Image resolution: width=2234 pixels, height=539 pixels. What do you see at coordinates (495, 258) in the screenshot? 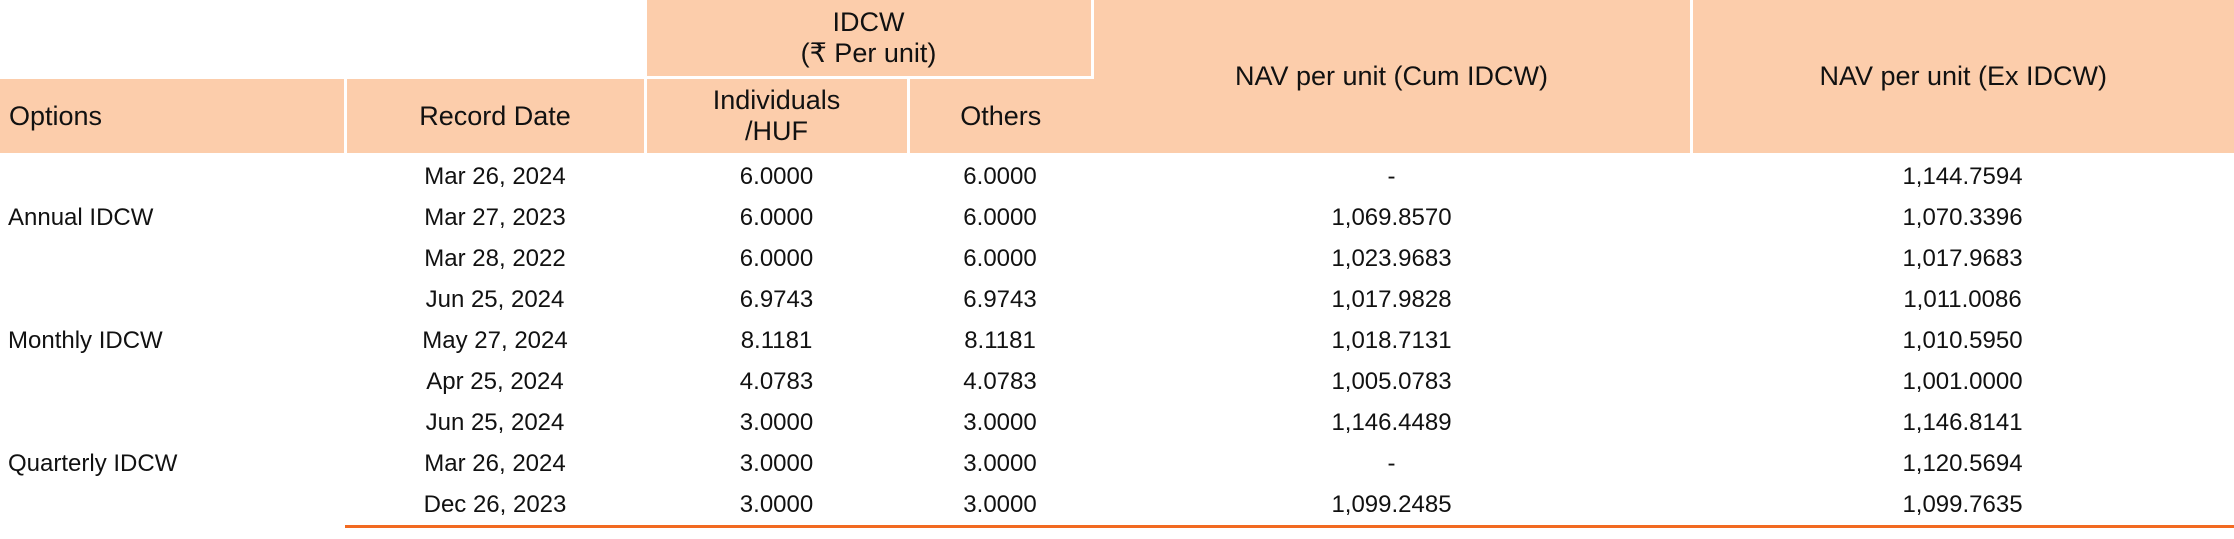
I see `record-date-cell: Mar 28, 2022` at bounding box center [495, 258].